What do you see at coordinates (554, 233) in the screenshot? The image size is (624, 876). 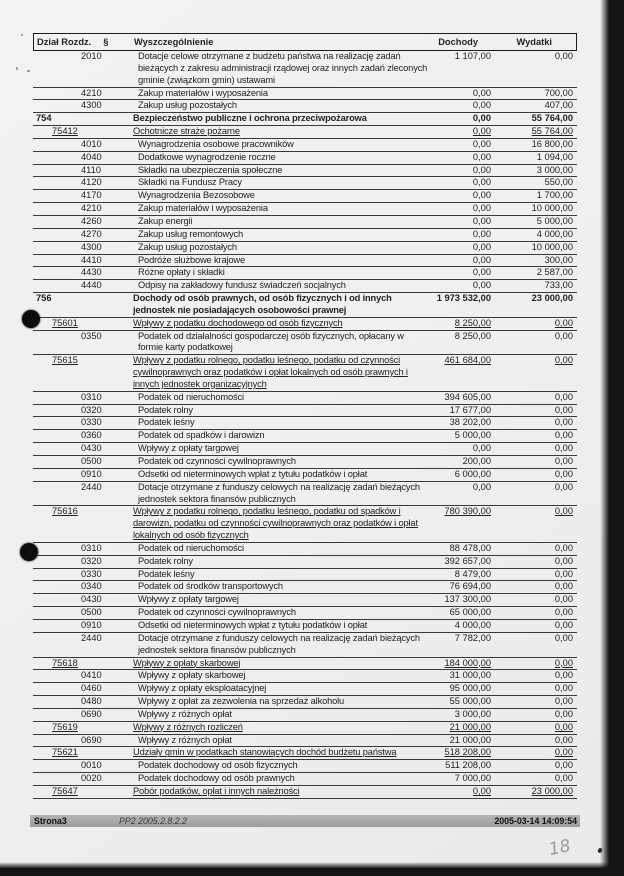 I see `row-wydatki: 4 000,00` at bounding box center [554, 233].